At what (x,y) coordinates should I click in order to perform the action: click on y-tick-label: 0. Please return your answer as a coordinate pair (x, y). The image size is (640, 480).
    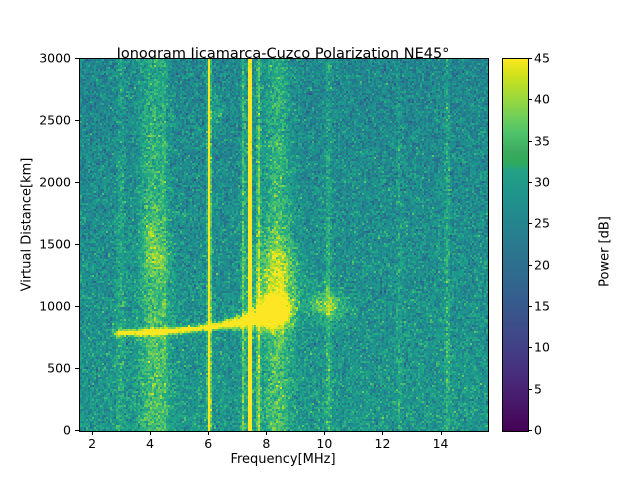
    Looking at the image, I should click on (67, 430).